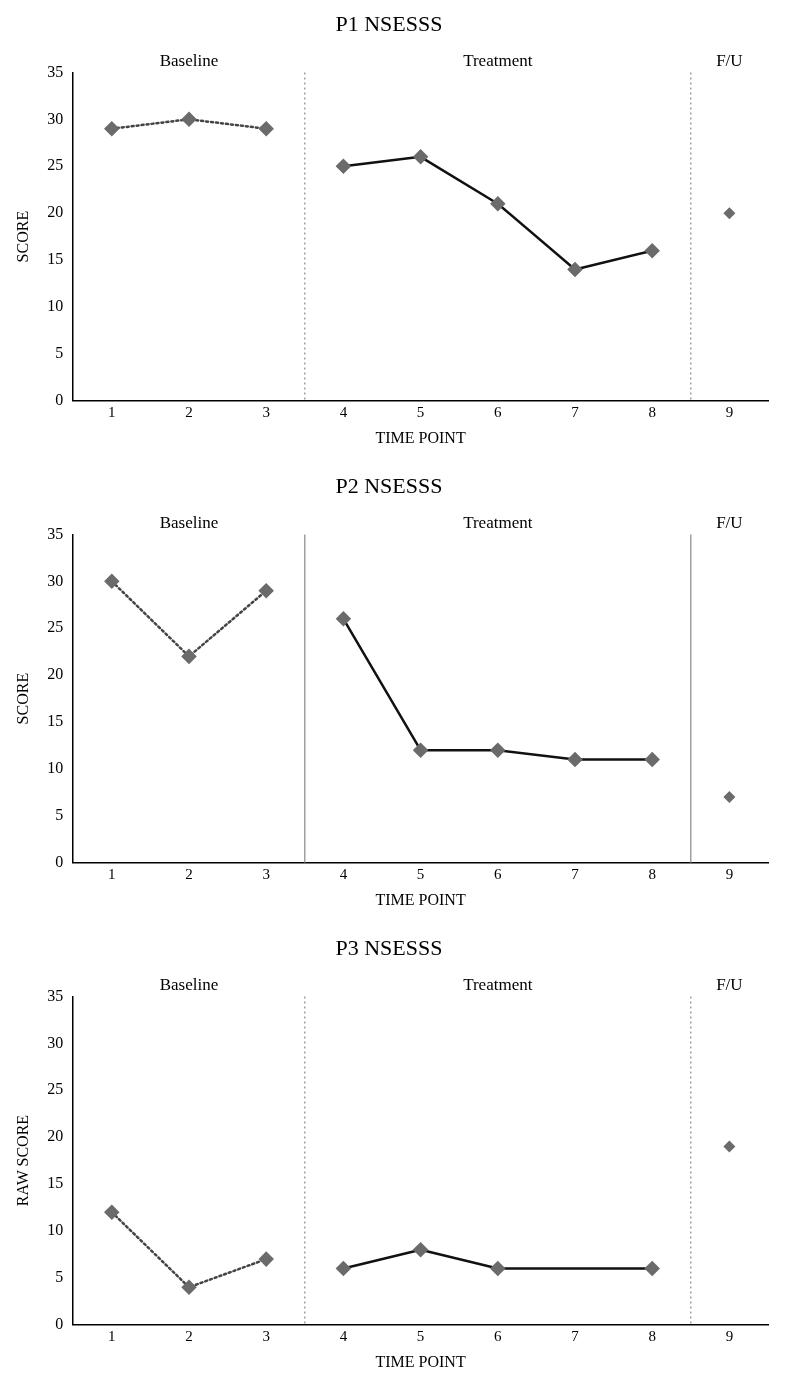 This screenshot has width=798, height=1400. Describe the element at coordinates (389, 23) in the screenshot. I see `chart-title: P1 NSESSS` at that location.